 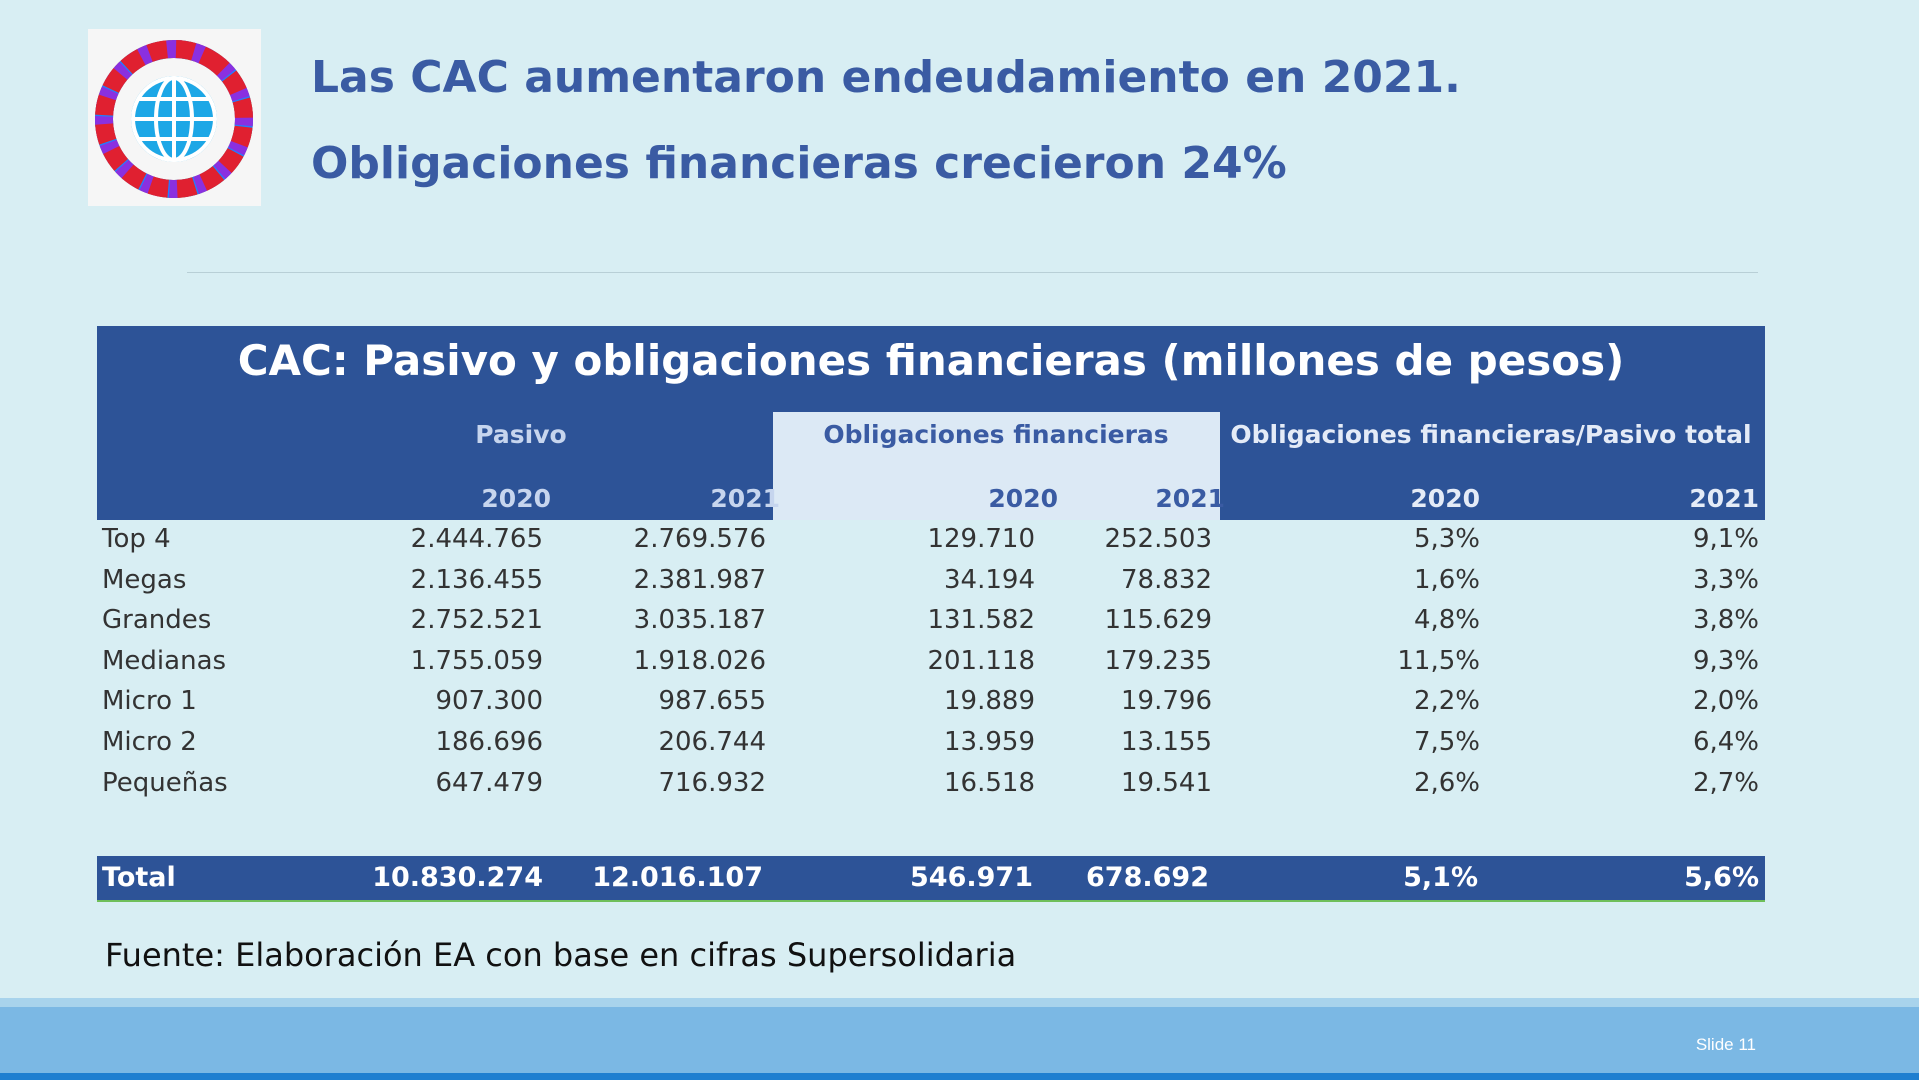 What do you see at coordinates (1166, 579) in the screenshot?
I see `table-cell: 78.832` at bounding box center [1166, 579].